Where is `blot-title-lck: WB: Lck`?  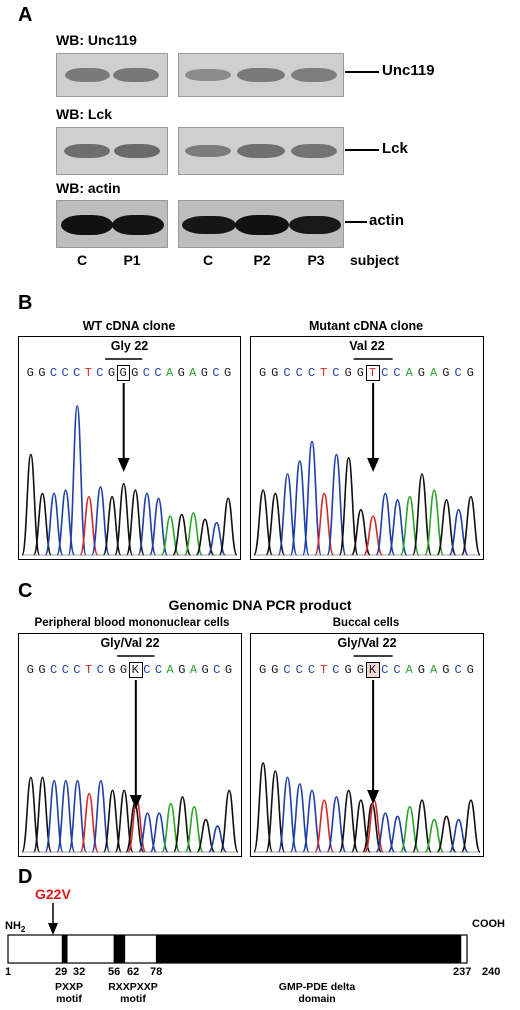 blot-title-lck: WB: Lck is located at coordinates (84, 114).